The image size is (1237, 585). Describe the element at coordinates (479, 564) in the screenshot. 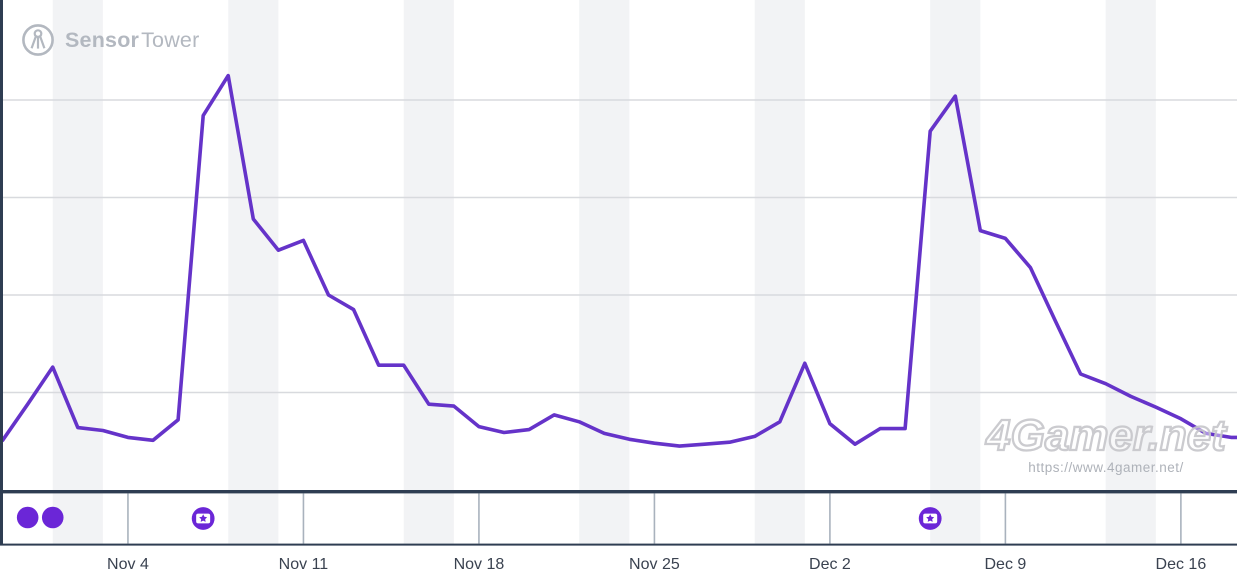

I see `x-axis-label: Nov 18` at that location.